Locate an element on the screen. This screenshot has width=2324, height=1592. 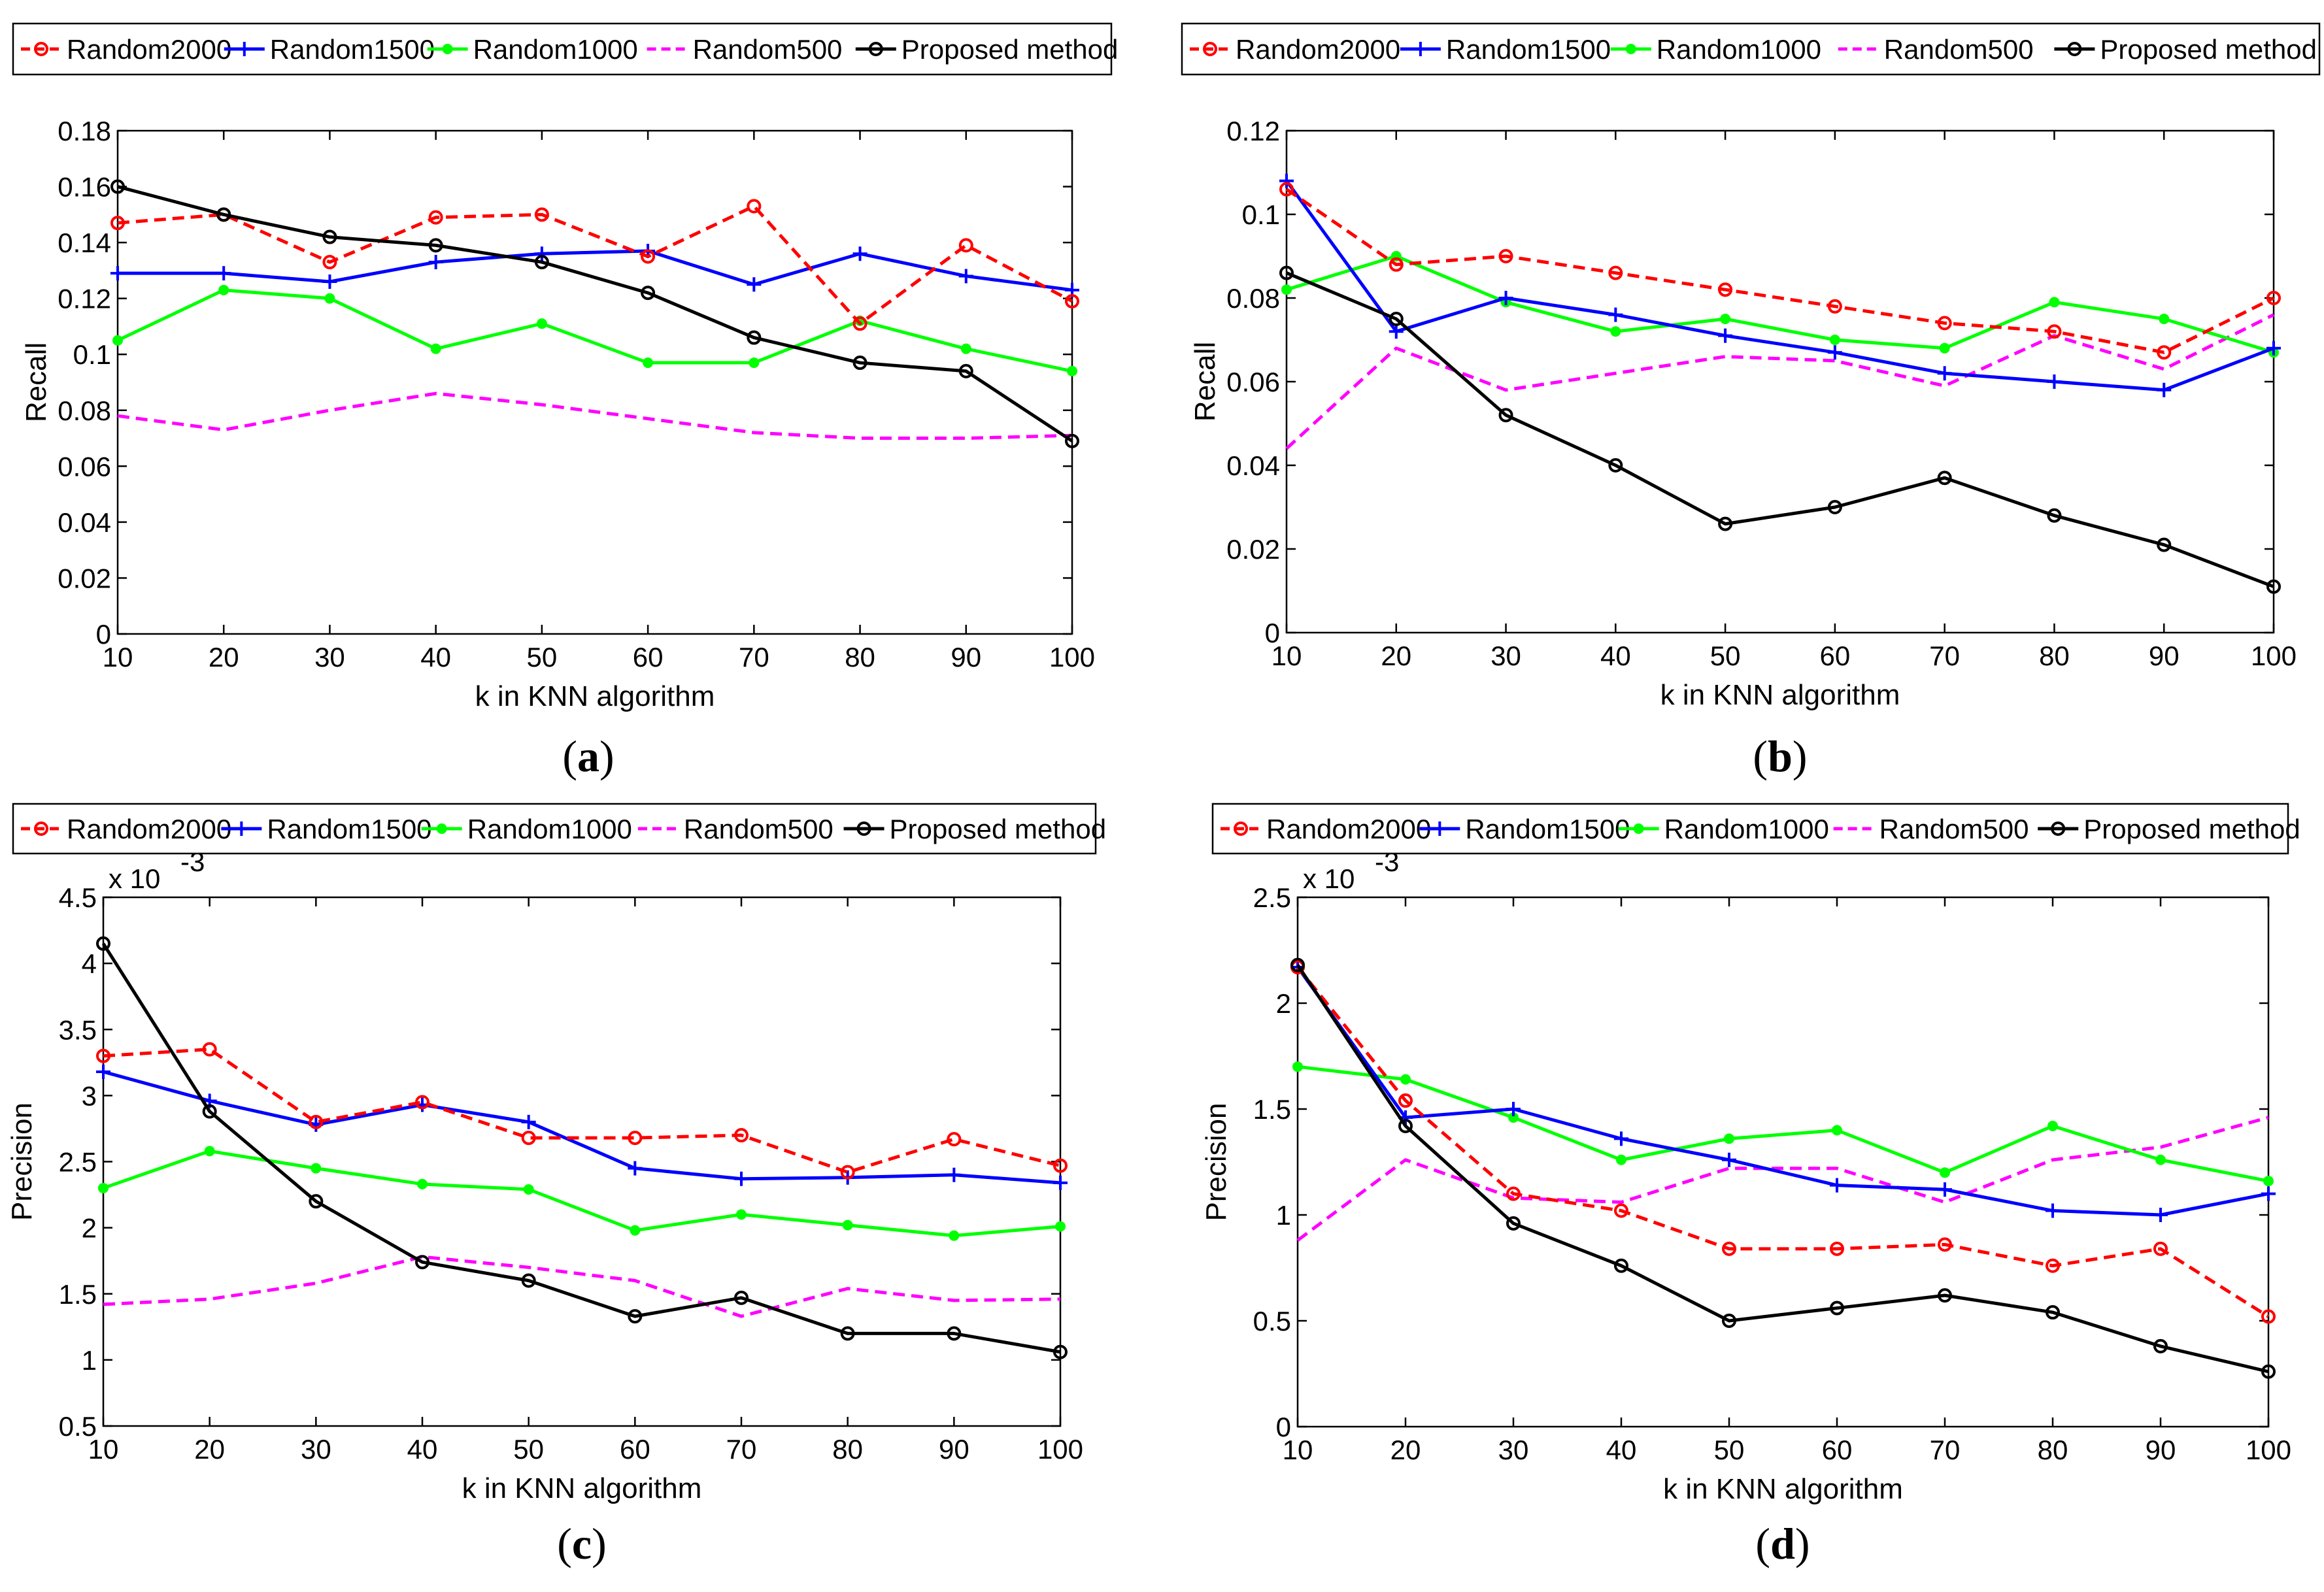
series-random1000 is located at coordinates (582, 1193).